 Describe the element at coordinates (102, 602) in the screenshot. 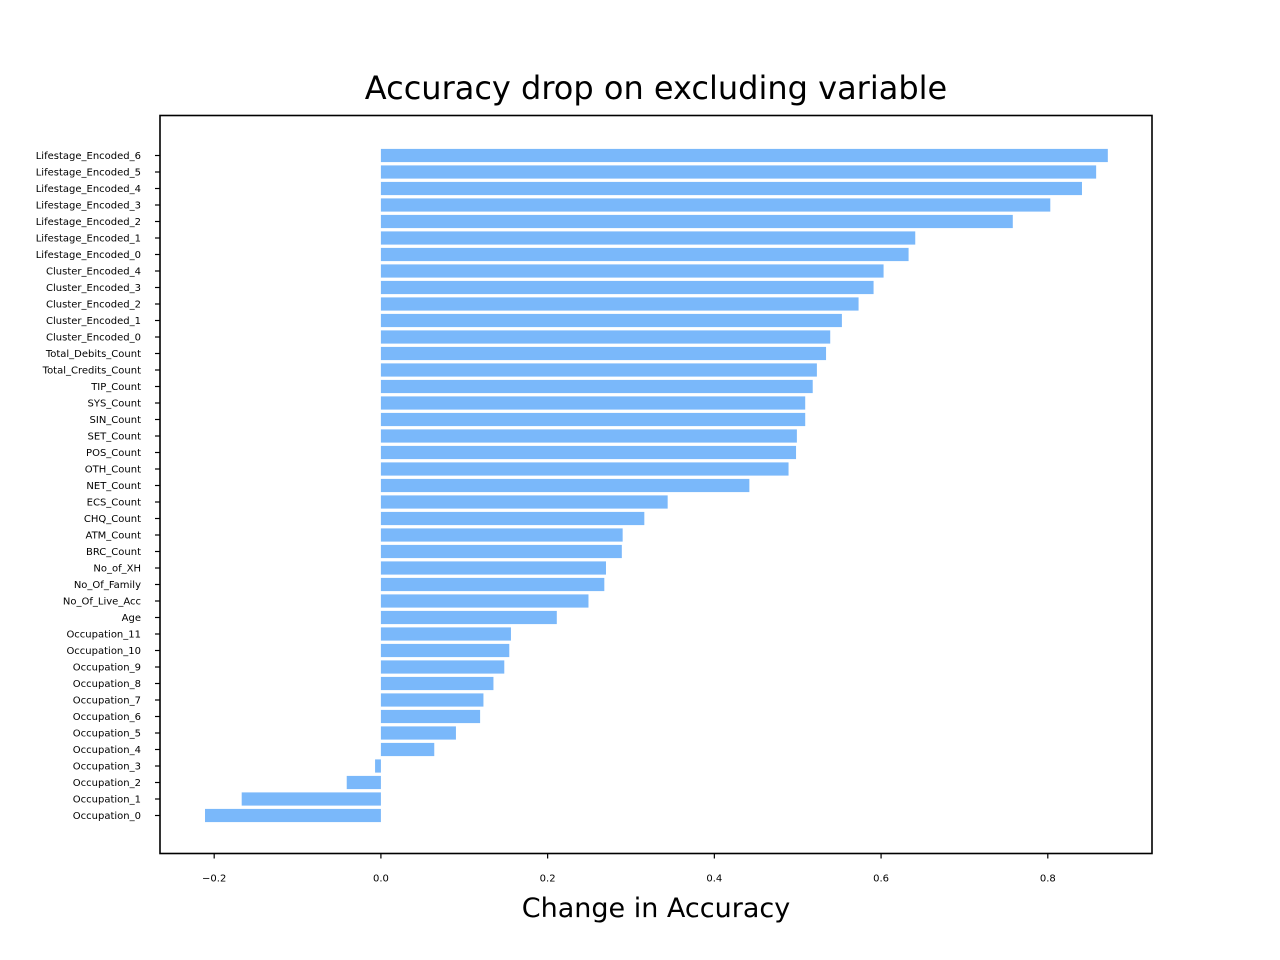

I see `y-tick-label: No_Of_Live_Acc` at that location.